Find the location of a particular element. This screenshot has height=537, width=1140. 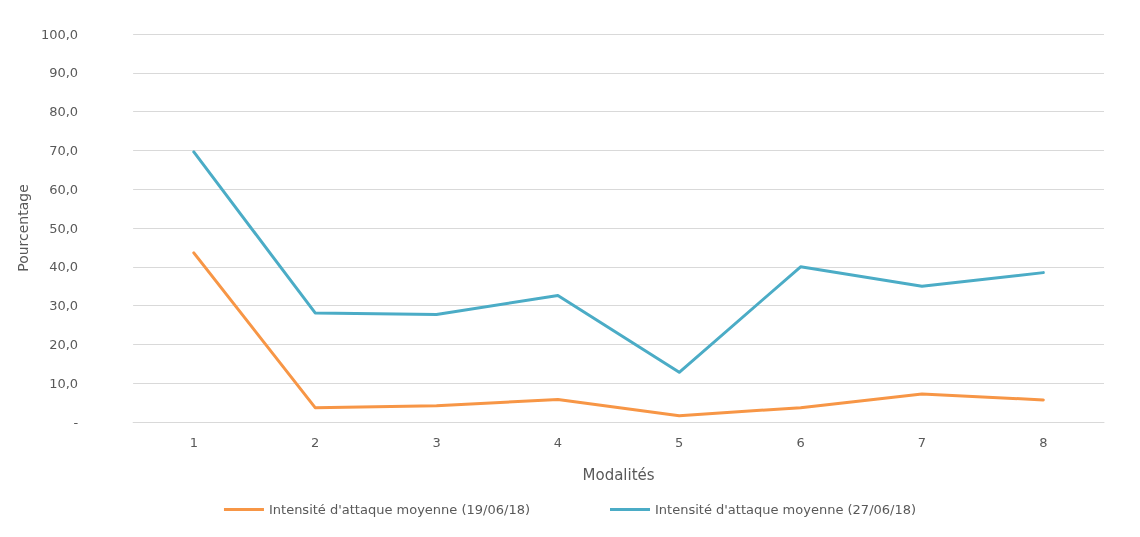

legend-label: Intensité d'attaque moyenne (27/06/18) is located at coordinates (786, 509).